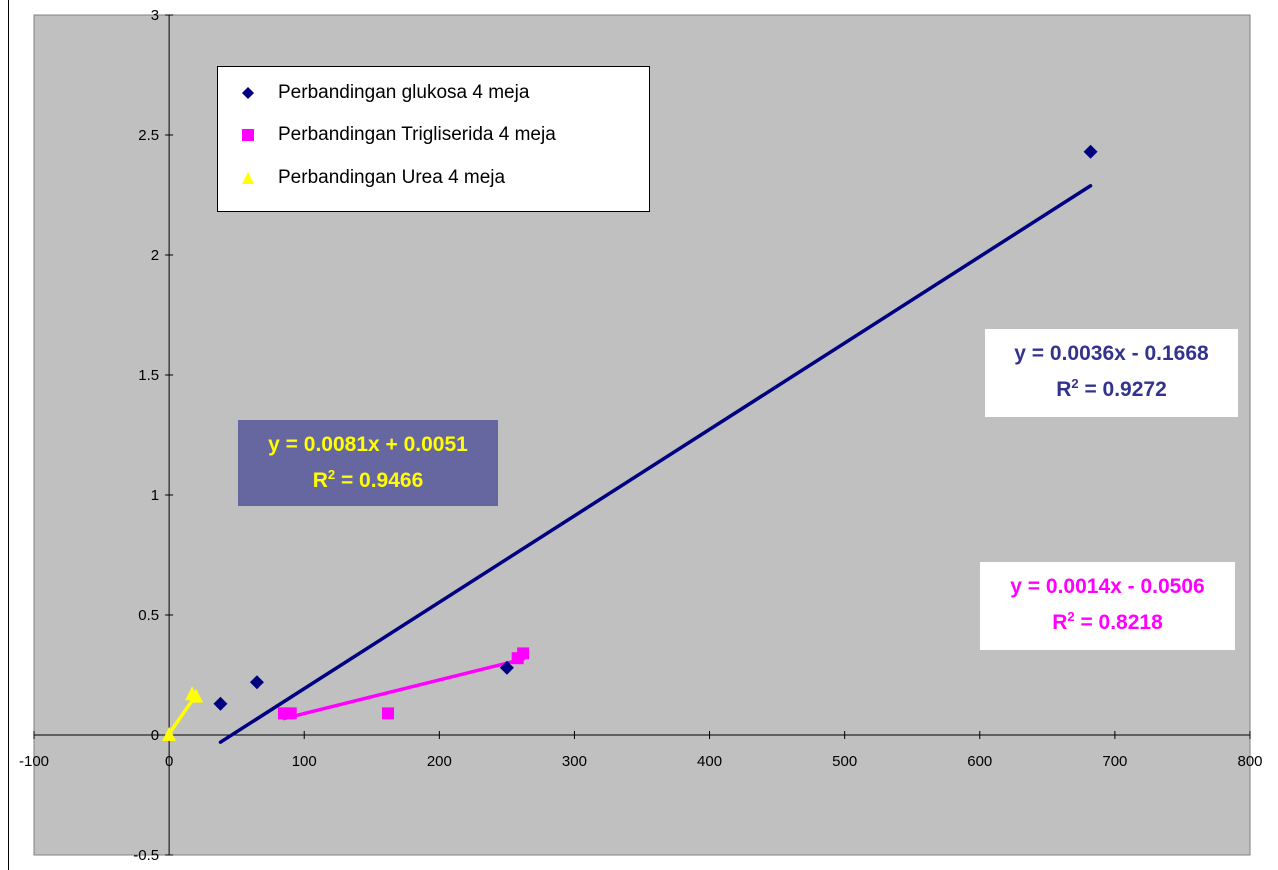 The image size is (1278, 870). I want to click on diamond-marker-icon, so click(248, 93).